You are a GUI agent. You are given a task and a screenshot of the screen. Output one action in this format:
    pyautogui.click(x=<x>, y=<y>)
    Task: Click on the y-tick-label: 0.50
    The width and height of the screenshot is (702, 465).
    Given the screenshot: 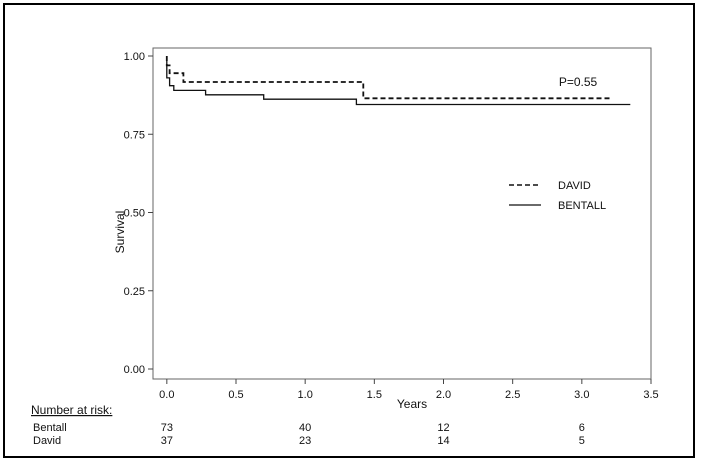 What is the action you would take?
    pyautogui.click(x=134, y=214)
    